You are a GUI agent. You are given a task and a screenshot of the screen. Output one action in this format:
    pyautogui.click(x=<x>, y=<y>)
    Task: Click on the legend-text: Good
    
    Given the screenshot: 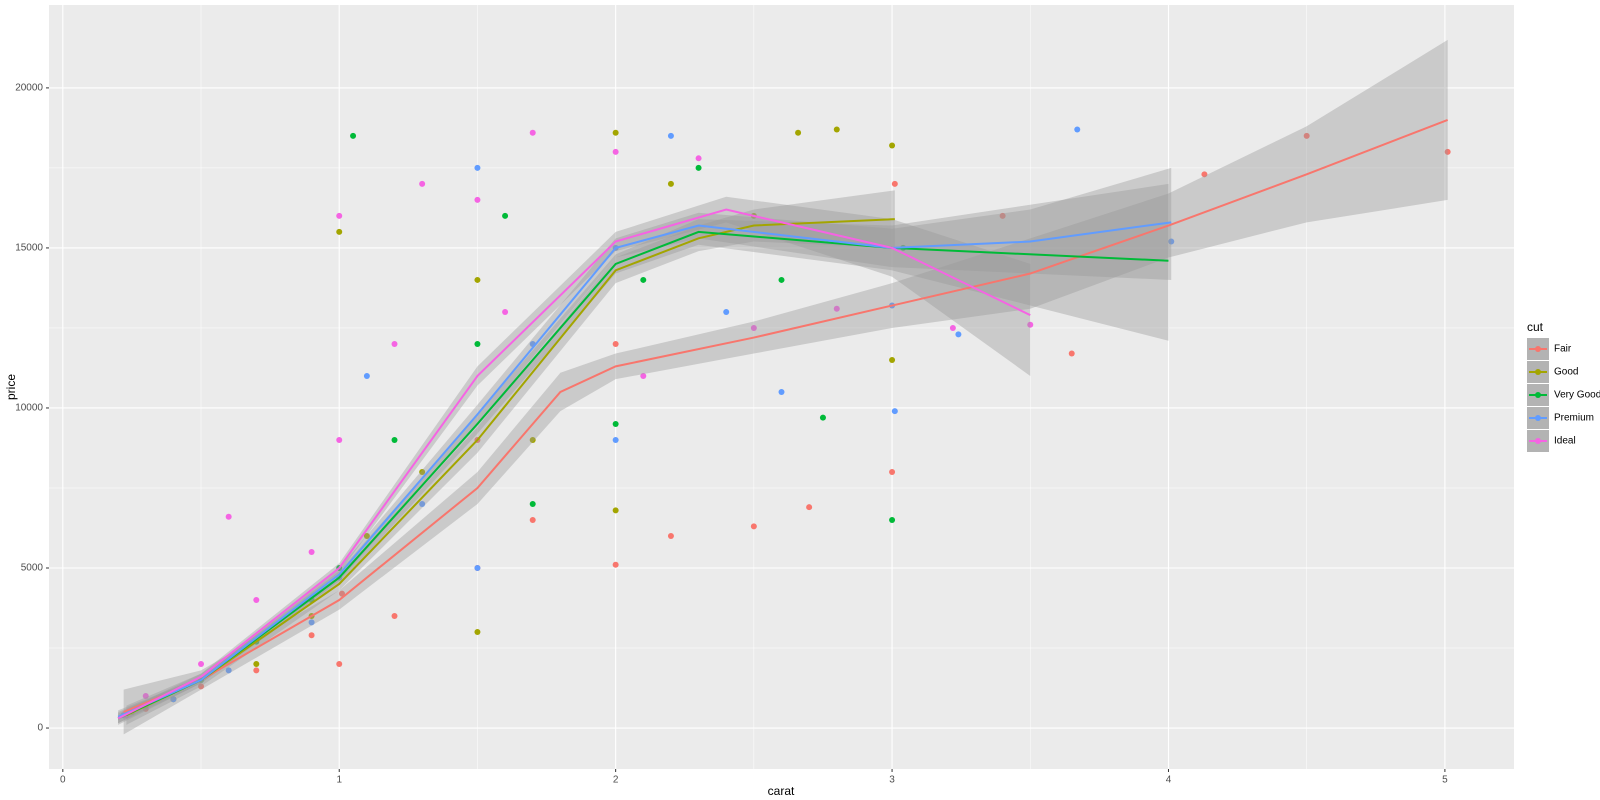 What is the action you would take?
    pyautogui.click(x=1566, y=372)
    